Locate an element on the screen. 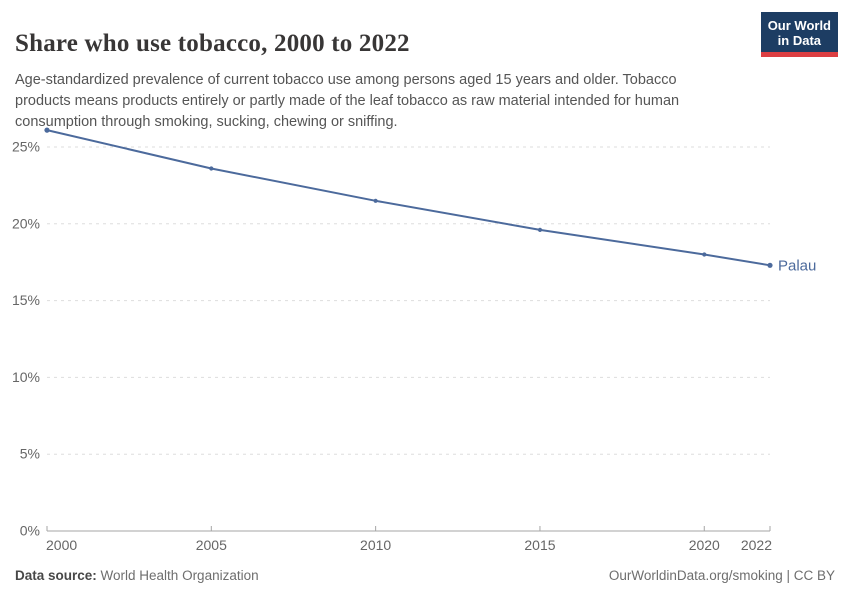  x-tick-label: 2005 is located at coordinates (211, 545).